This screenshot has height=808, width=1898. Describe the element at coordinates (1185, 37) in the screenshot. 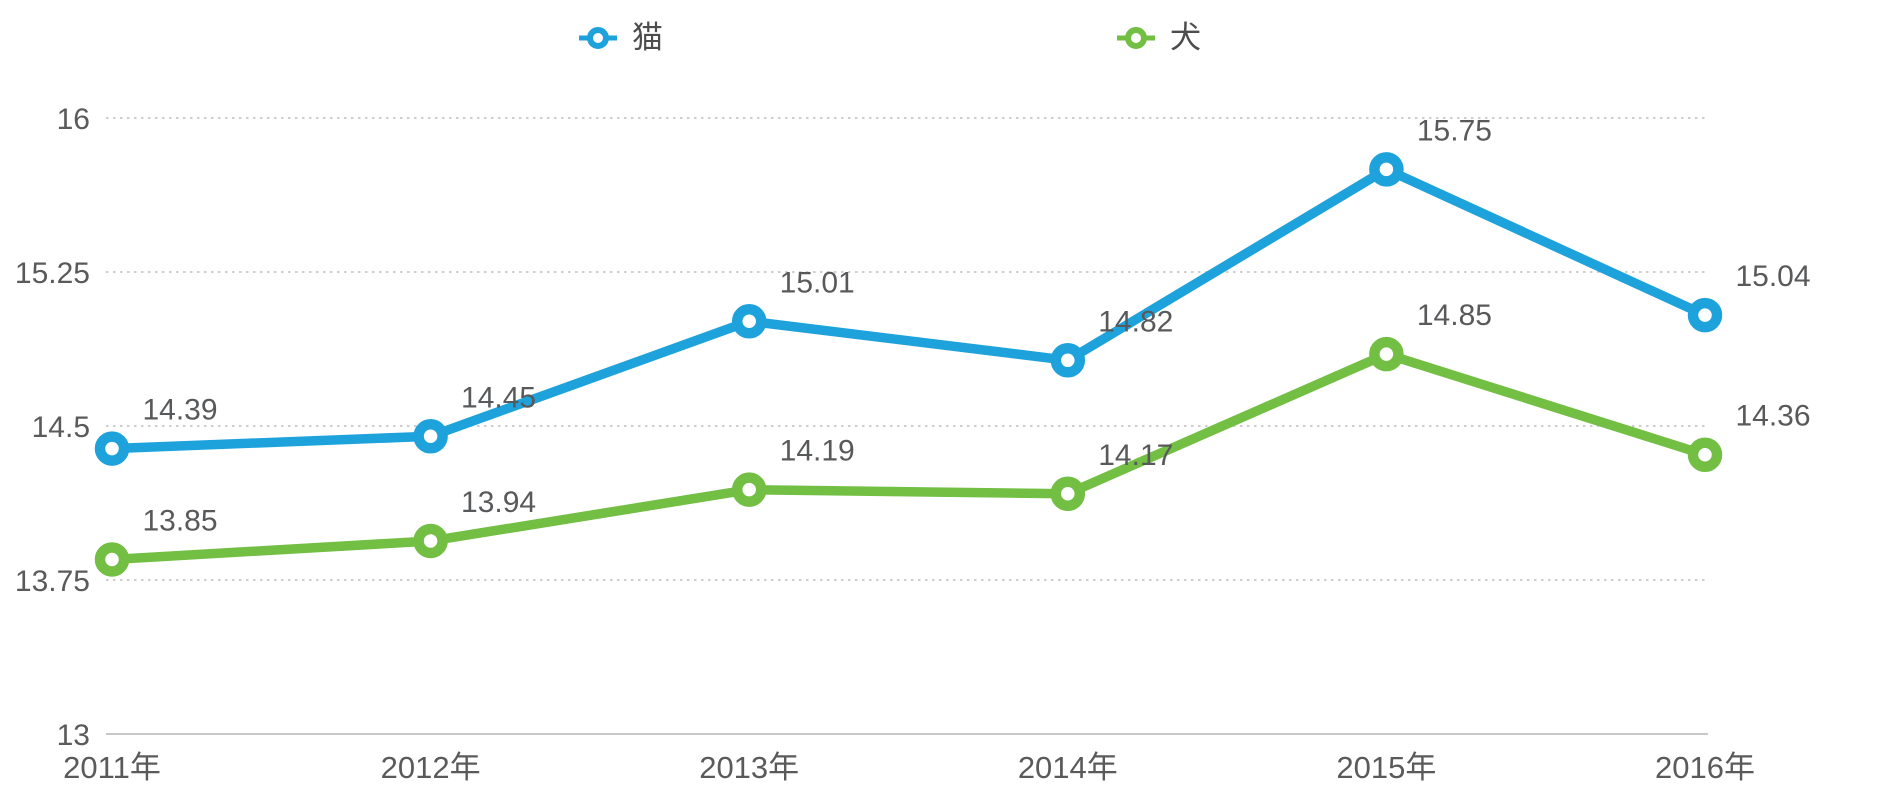

I see `legend-label-dog: 犬` at that location.